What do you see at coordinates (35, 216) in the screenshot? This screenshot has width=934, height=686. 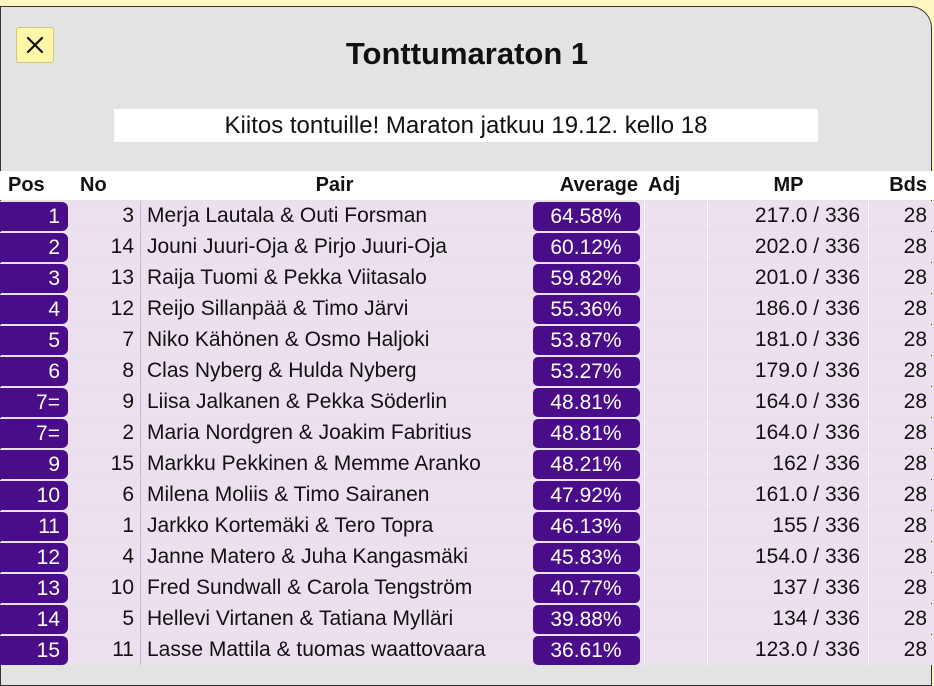 I see `pos-cell: 1` at bounding box center [35, 216].